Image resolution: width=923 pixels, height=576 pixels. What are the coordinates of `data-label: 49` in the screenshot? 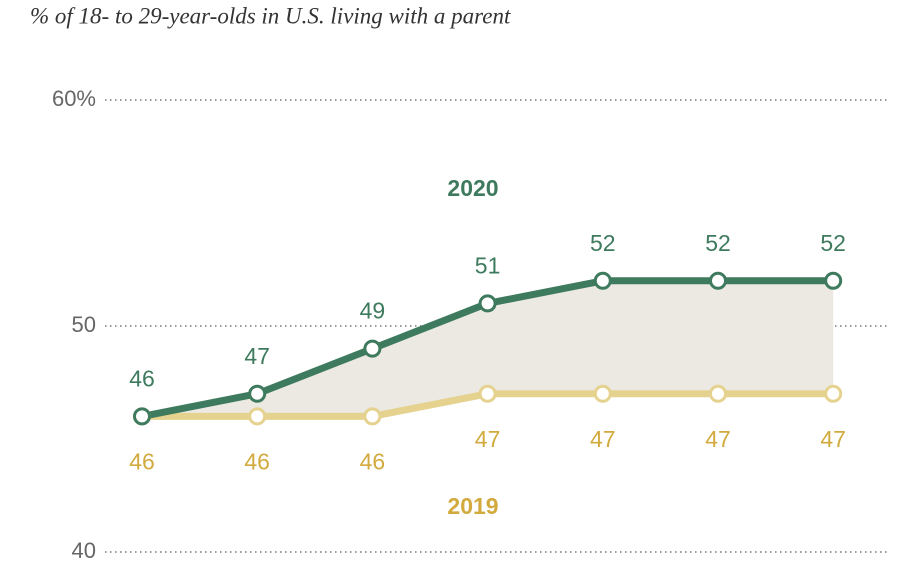 It's located at (373, 311).